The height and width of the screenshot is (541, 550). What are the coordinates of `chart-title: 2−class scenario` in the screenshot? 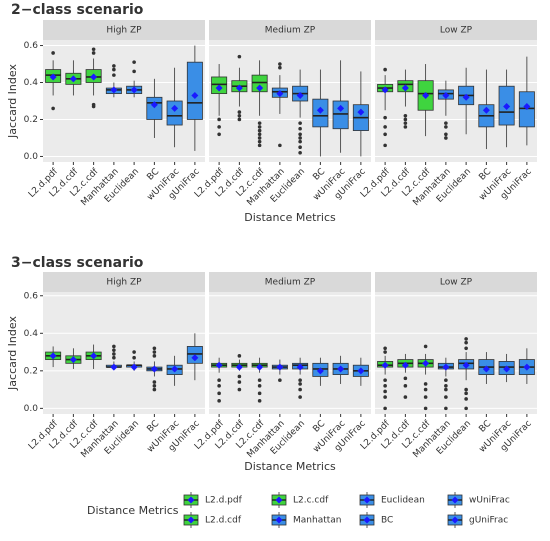 It's located at (77, 10).